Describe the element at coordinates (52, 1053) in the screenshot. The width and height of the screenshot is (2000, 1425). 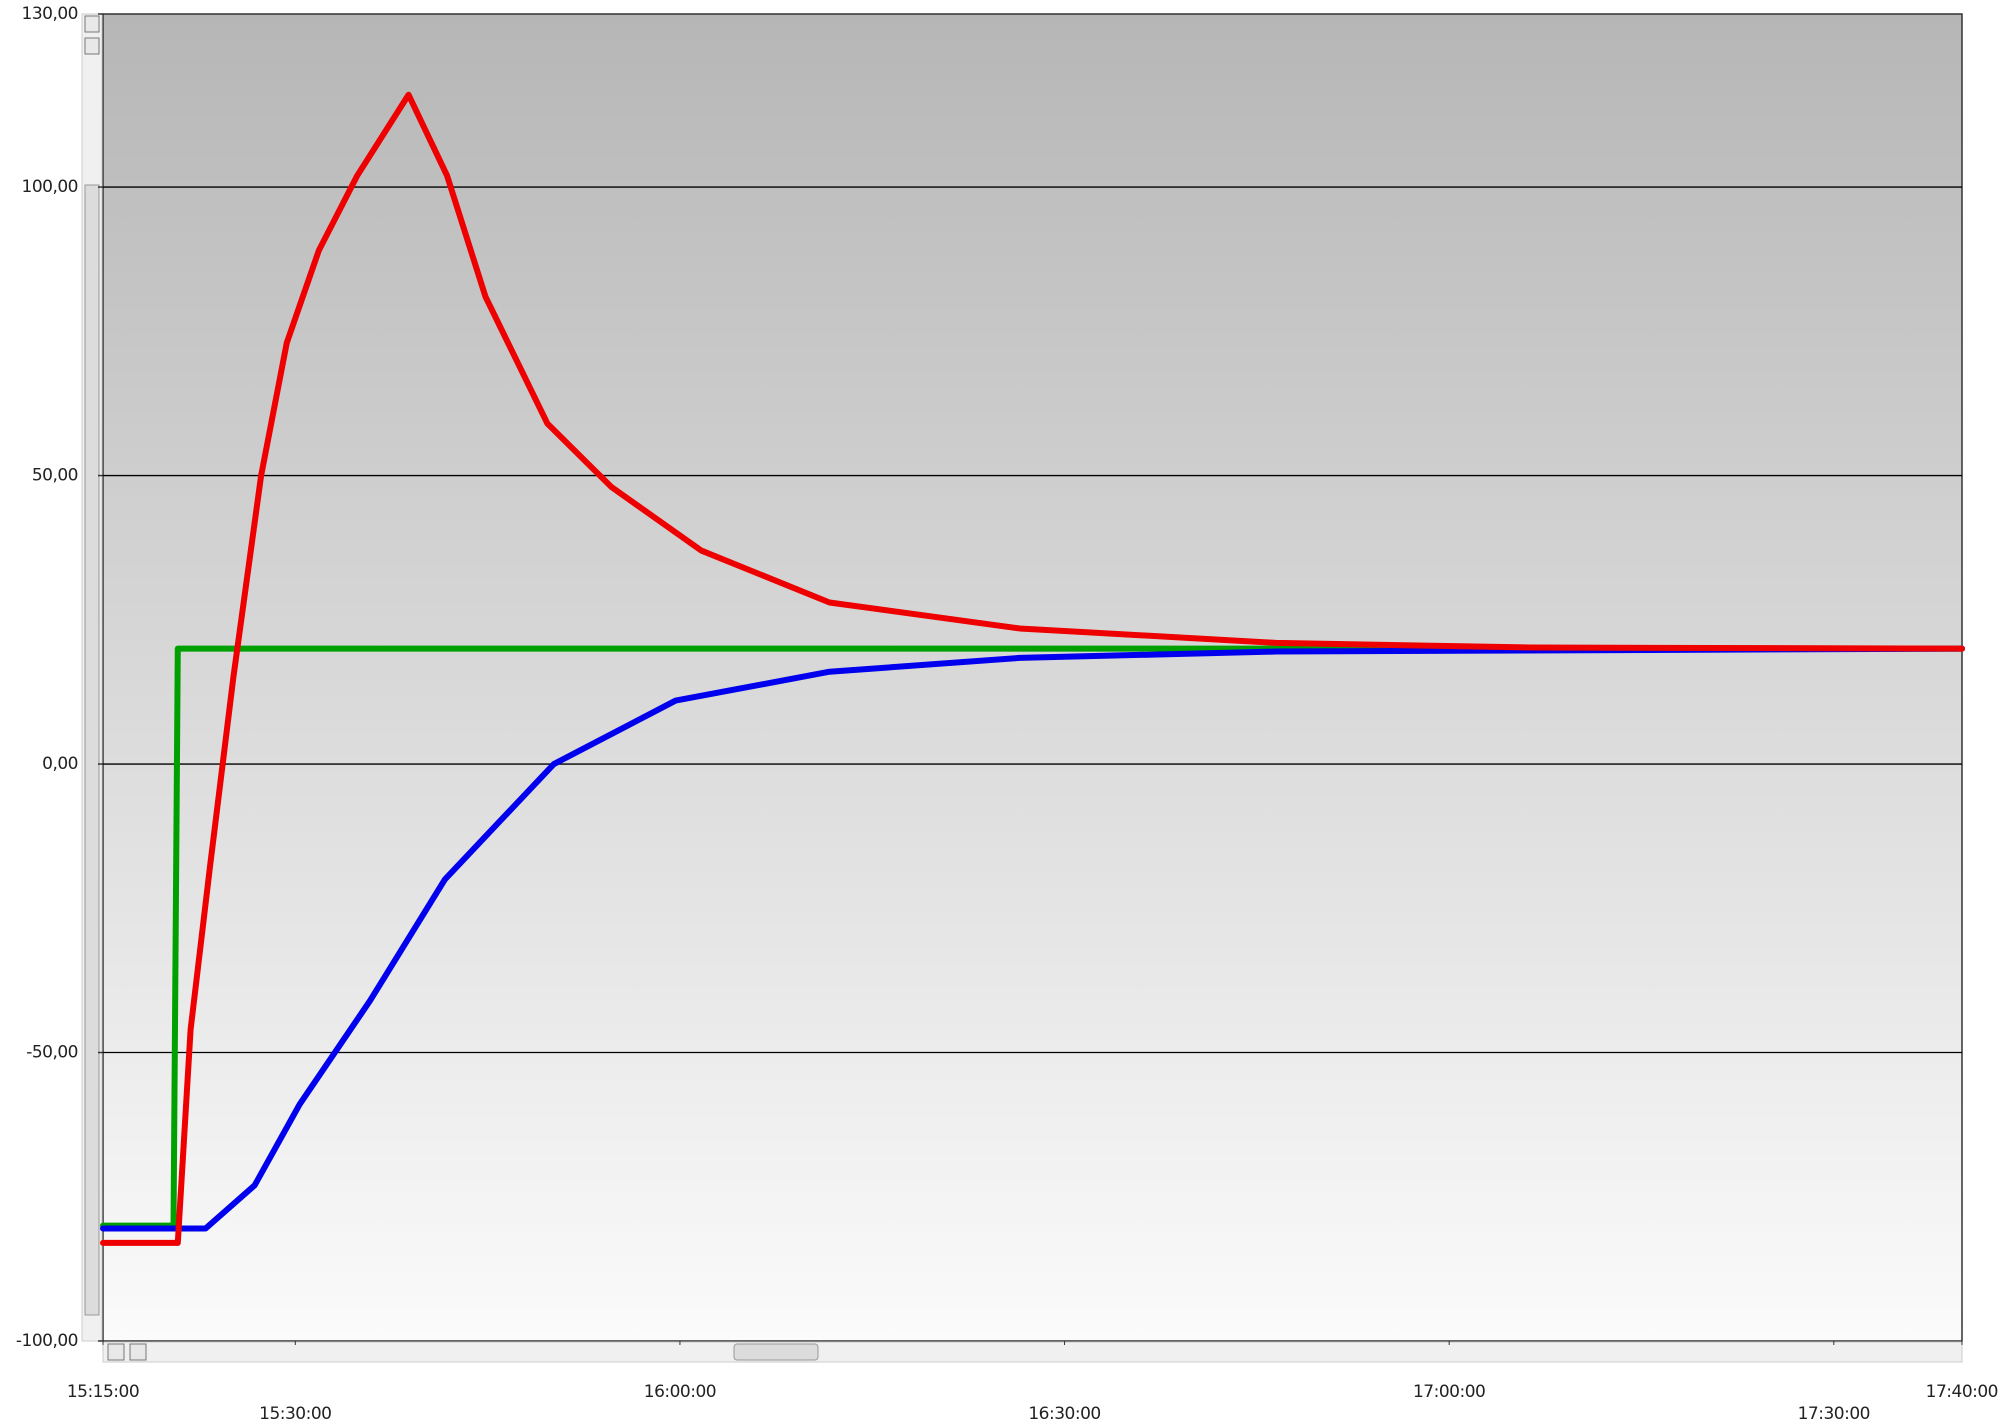
I see `y-tick-label: -50,00` at that location.